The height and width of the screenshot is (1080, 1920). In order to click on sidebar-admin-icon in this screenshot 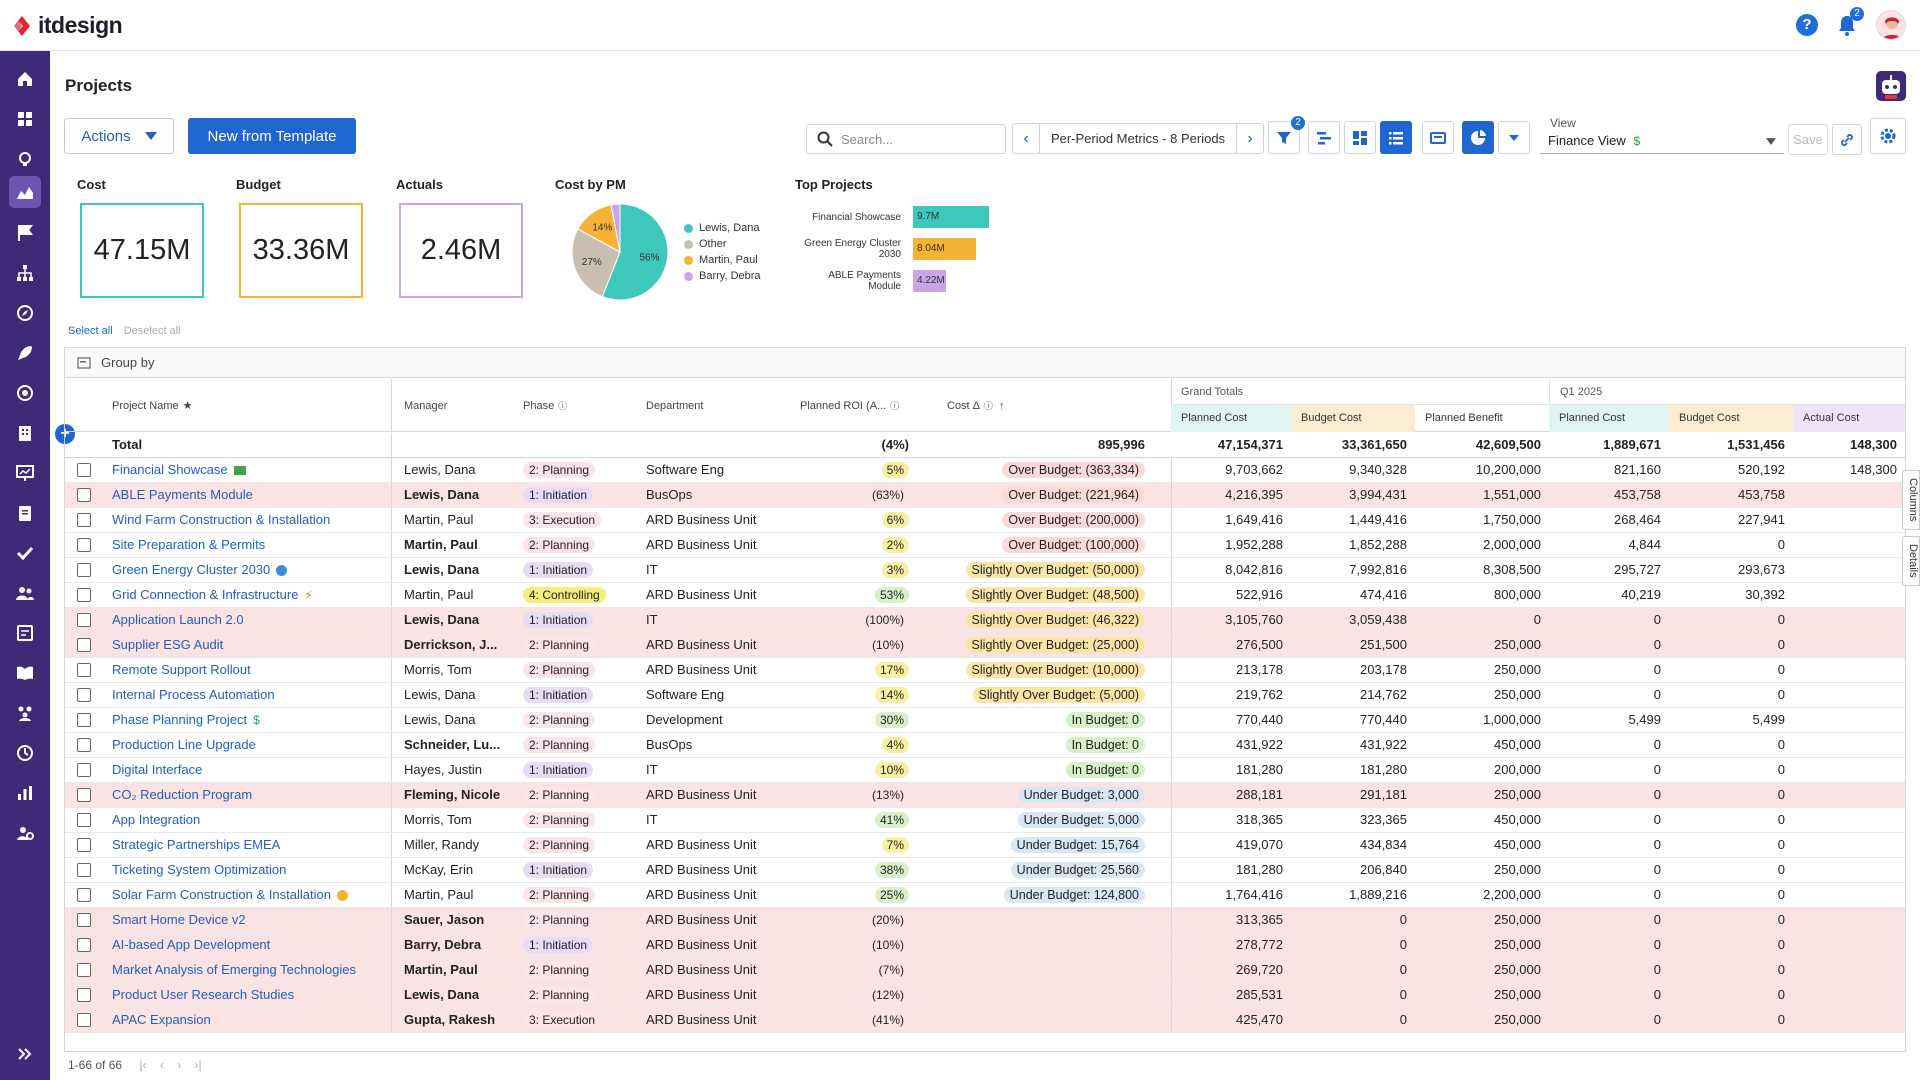, I will do `click(25, 833)`.